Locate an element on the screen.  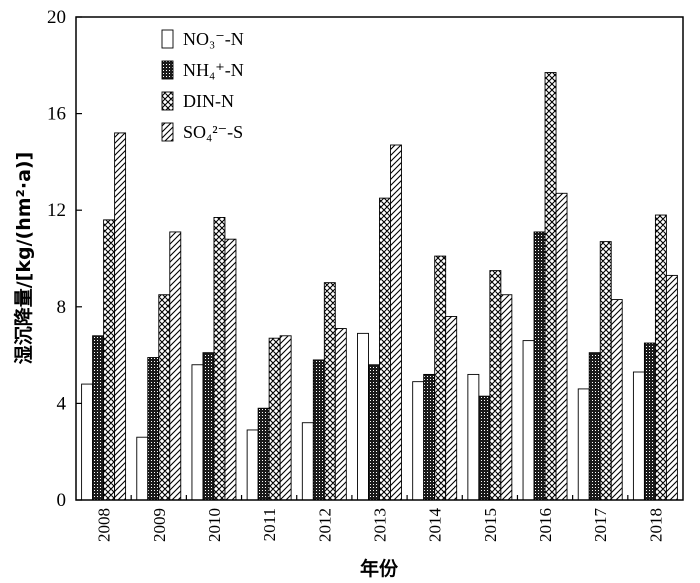
y-tick-label: 12 is located at coordinates (56, 210).